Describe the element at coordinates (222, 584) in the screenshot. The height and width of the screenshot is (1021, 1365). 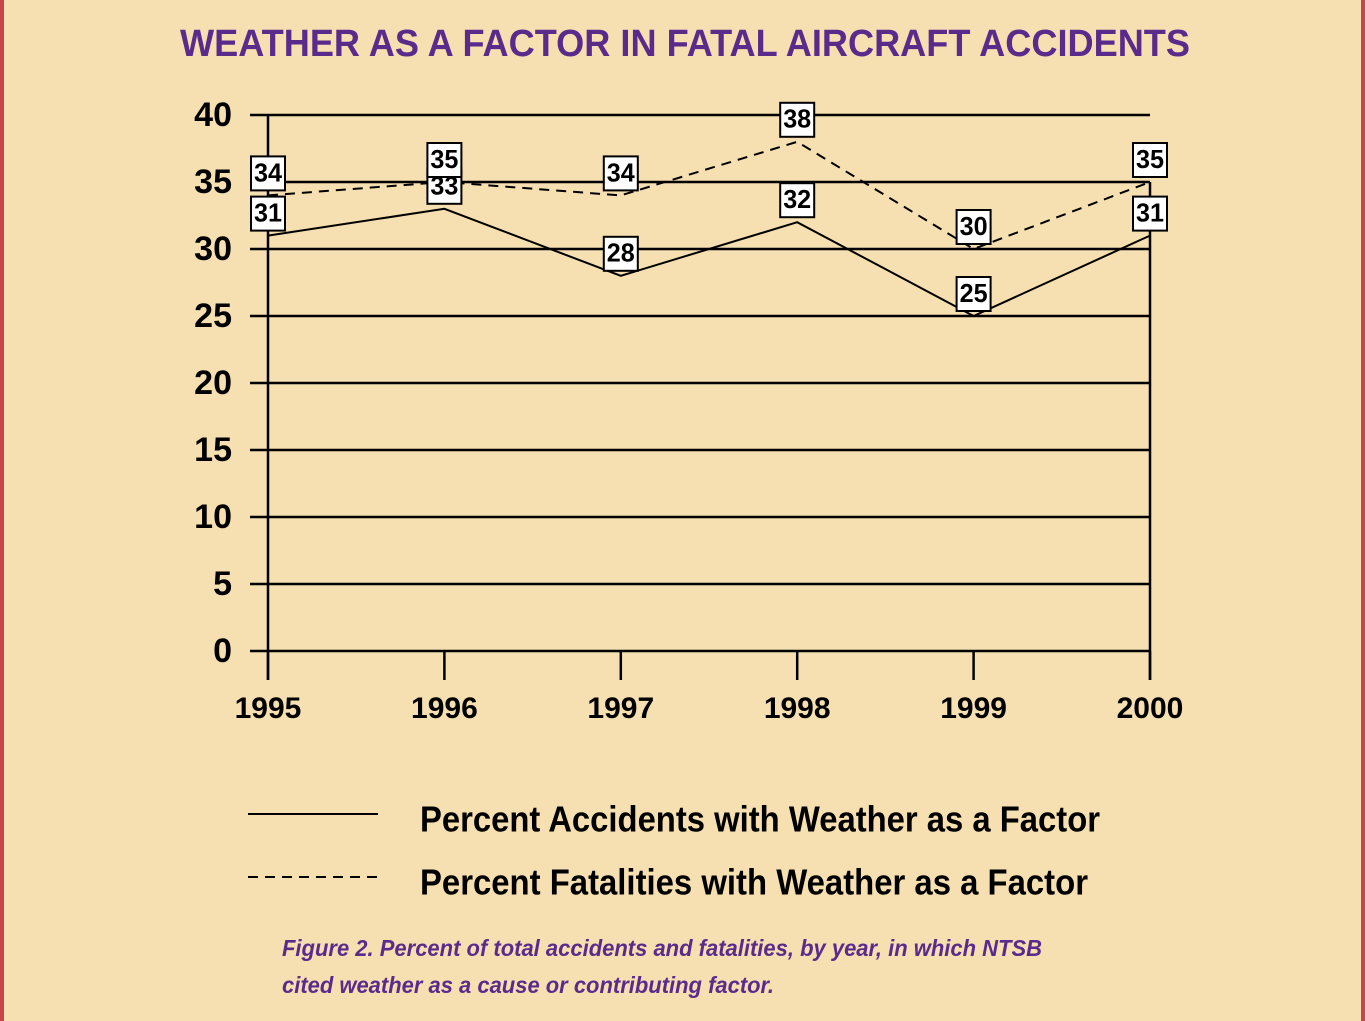
I see `y-tick-label: 5` at that location.